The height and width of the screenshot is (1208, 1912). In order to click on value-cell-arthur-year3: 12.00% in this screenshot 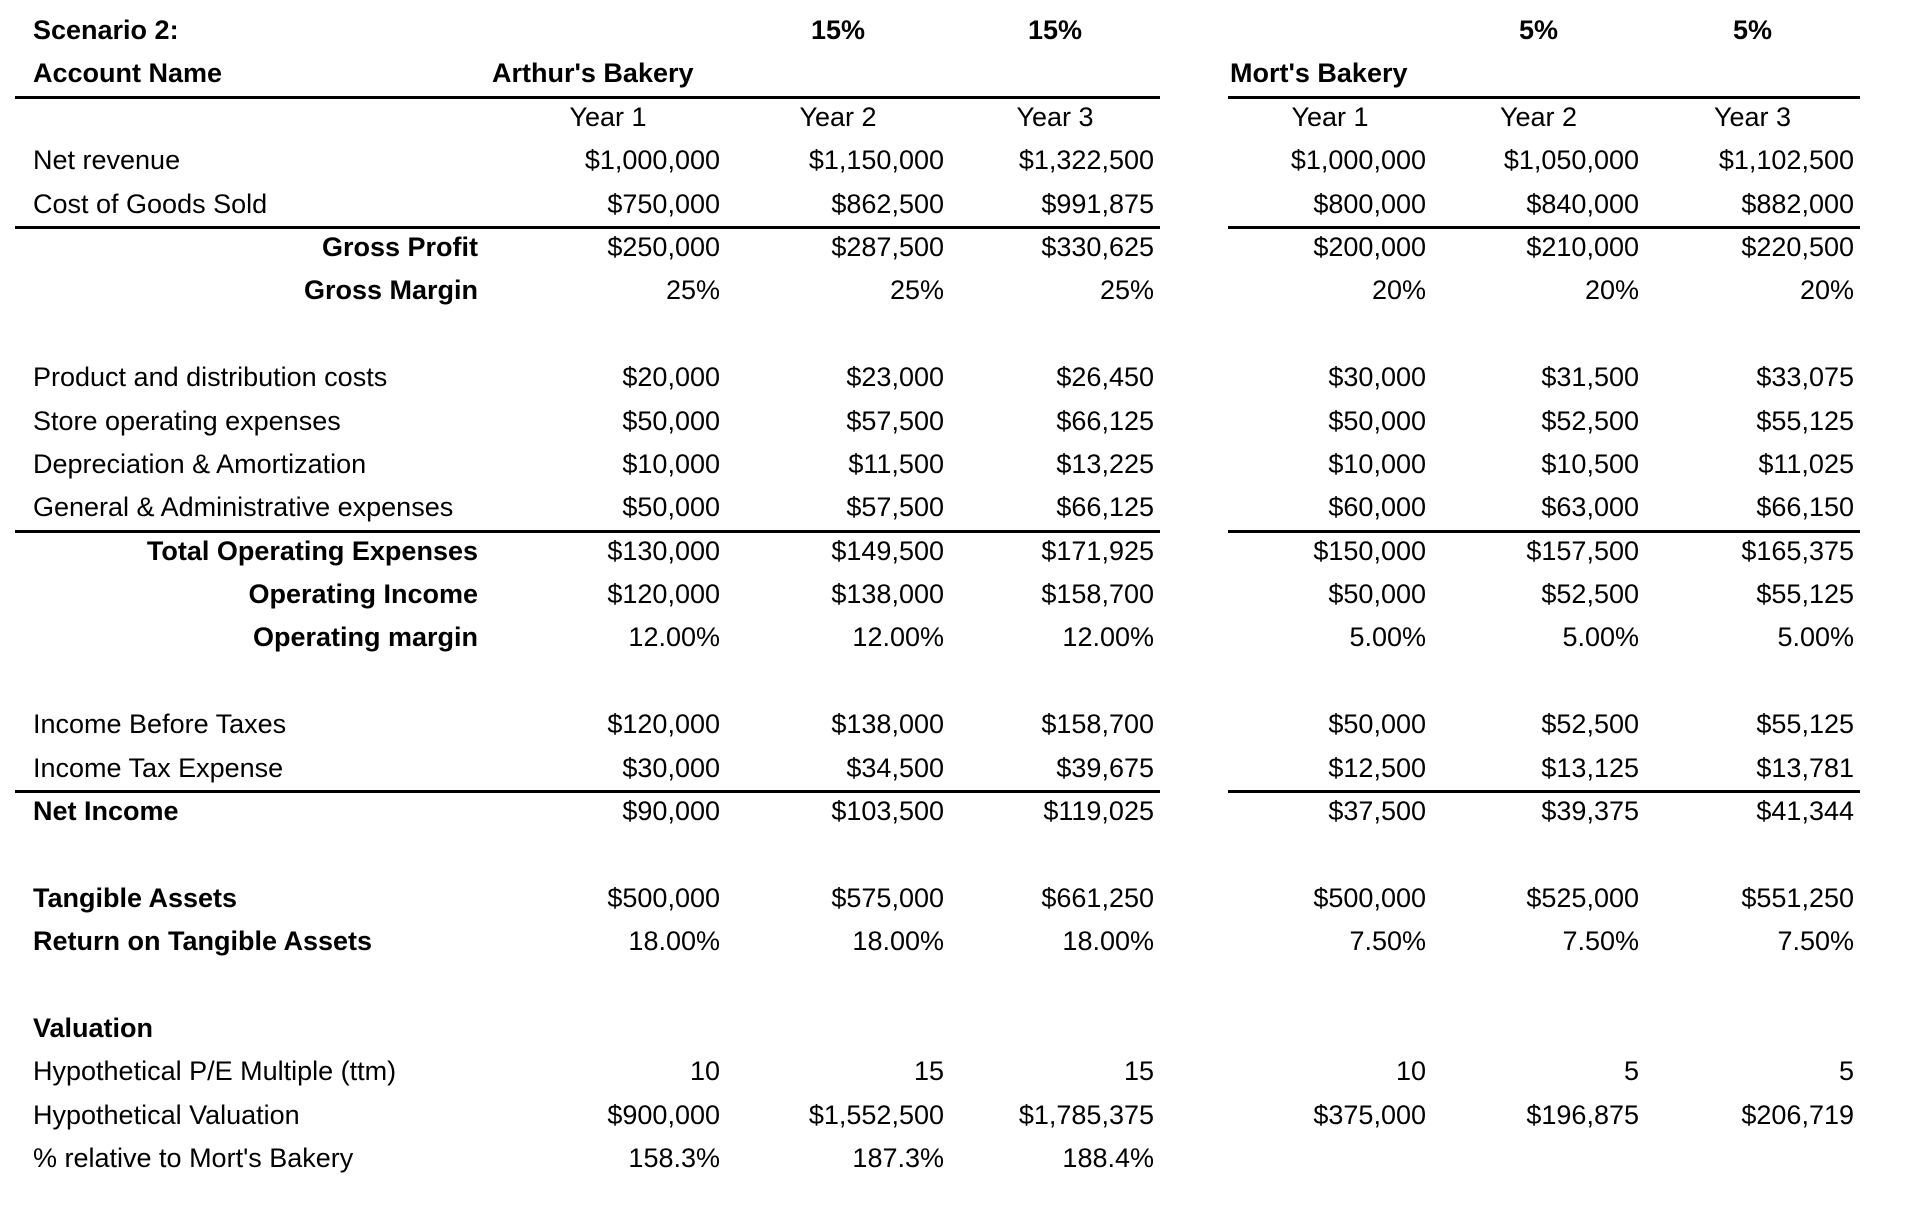, I will do `click(1108, 637)`.